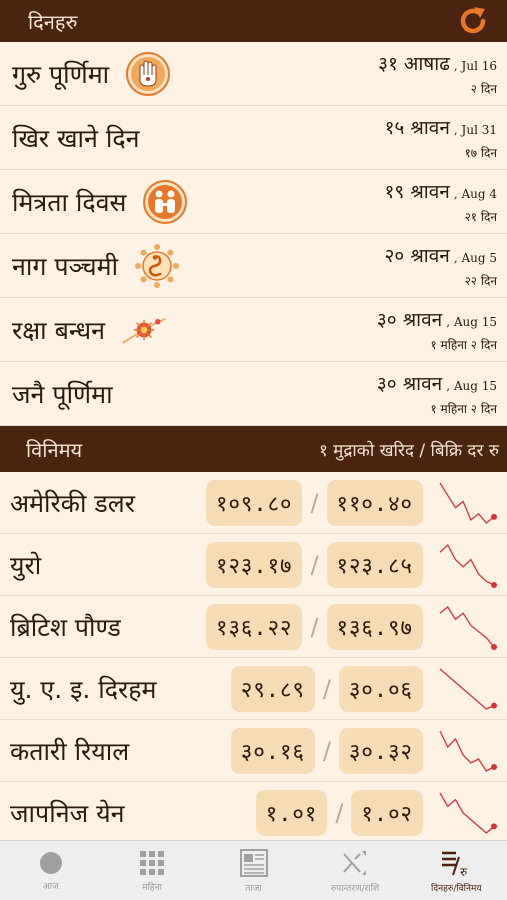 The image size is (507, 900). What do you see at coordinates (76, 138) in the screenshot?
I see `festival-name: खिर खाने दिन` at bounding box center [76, 138].